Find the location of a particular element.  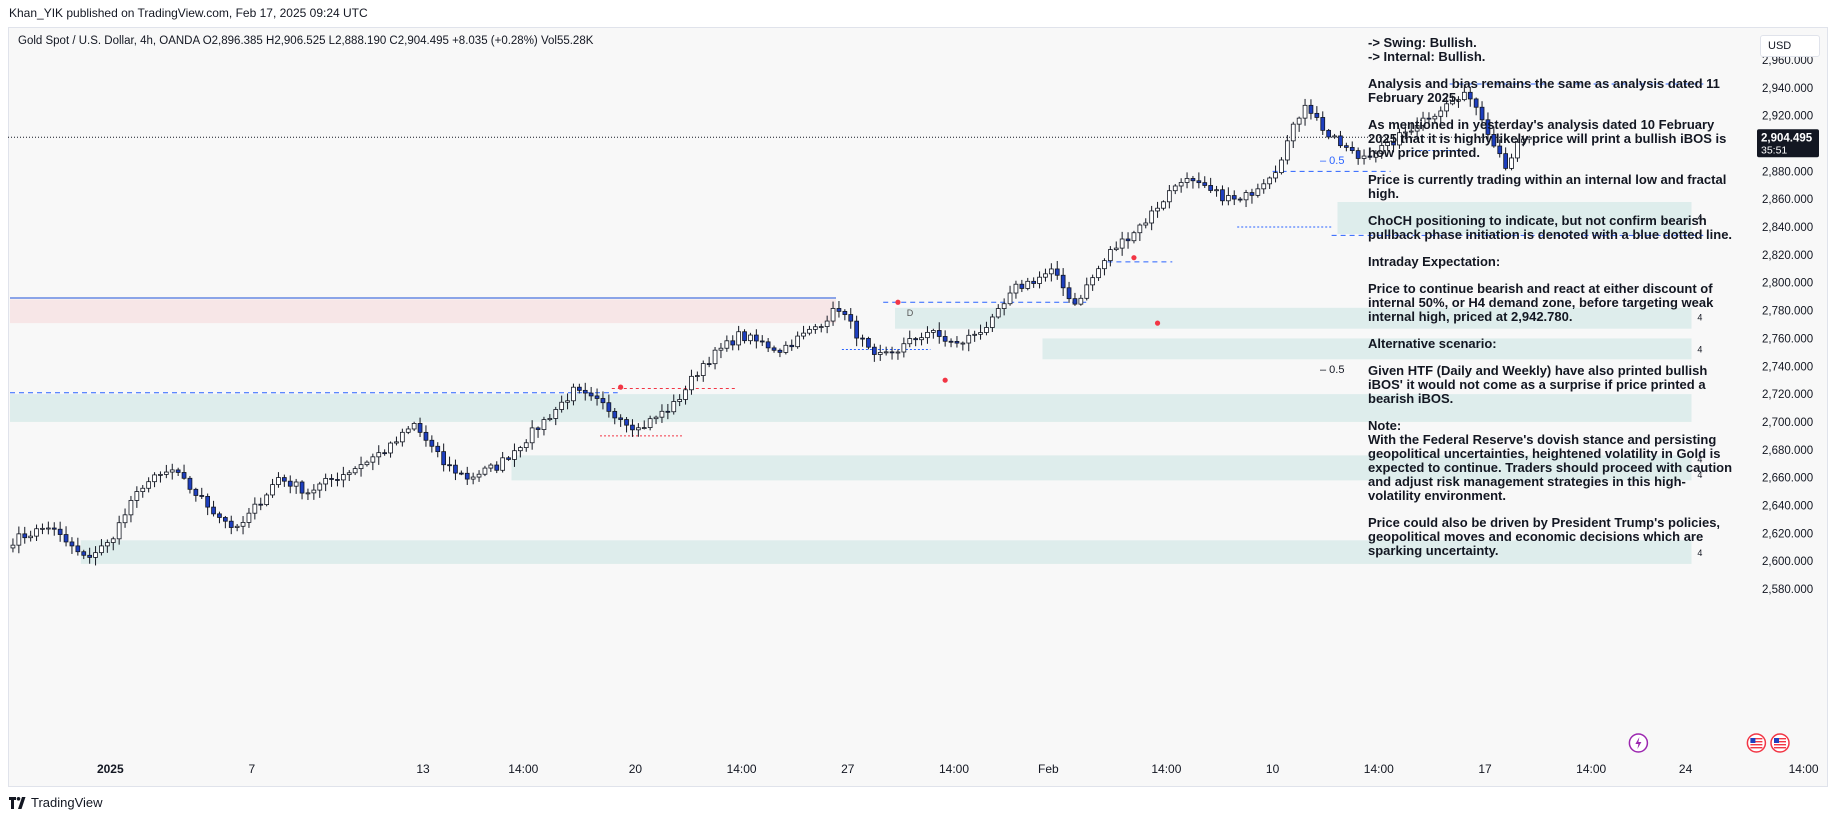

time-tick-6: 27 is located at coordinates (848, 769).